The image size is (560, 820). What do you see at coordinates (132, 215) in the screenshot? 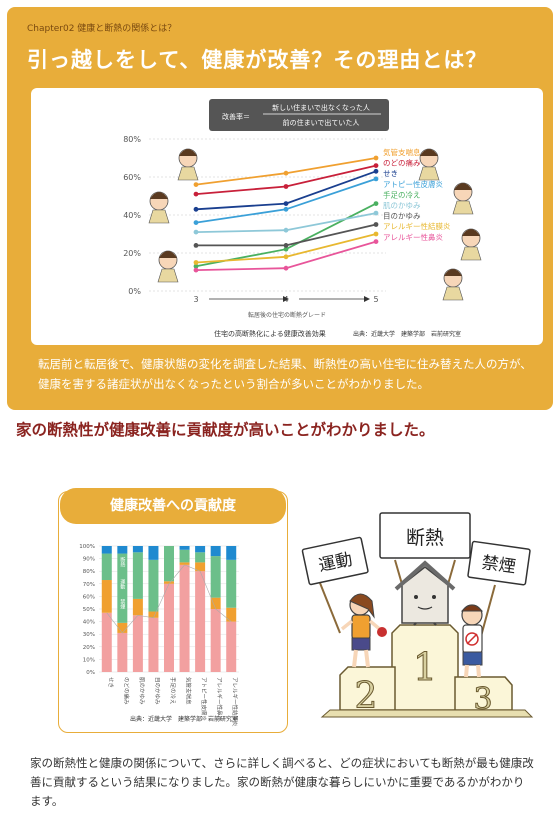
I see `y-tick-label: 40%` at bounding box center [132, 215].